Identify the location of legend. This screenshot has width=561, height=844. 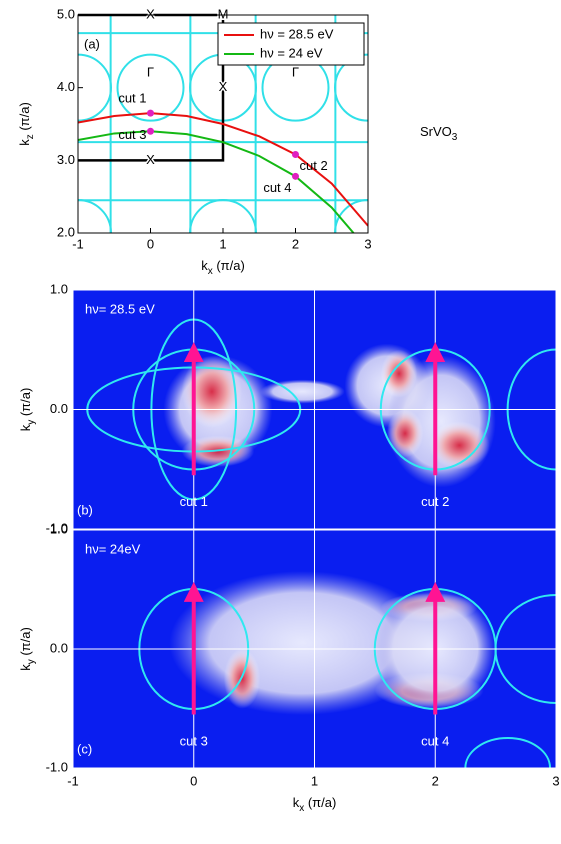
(291, 44).